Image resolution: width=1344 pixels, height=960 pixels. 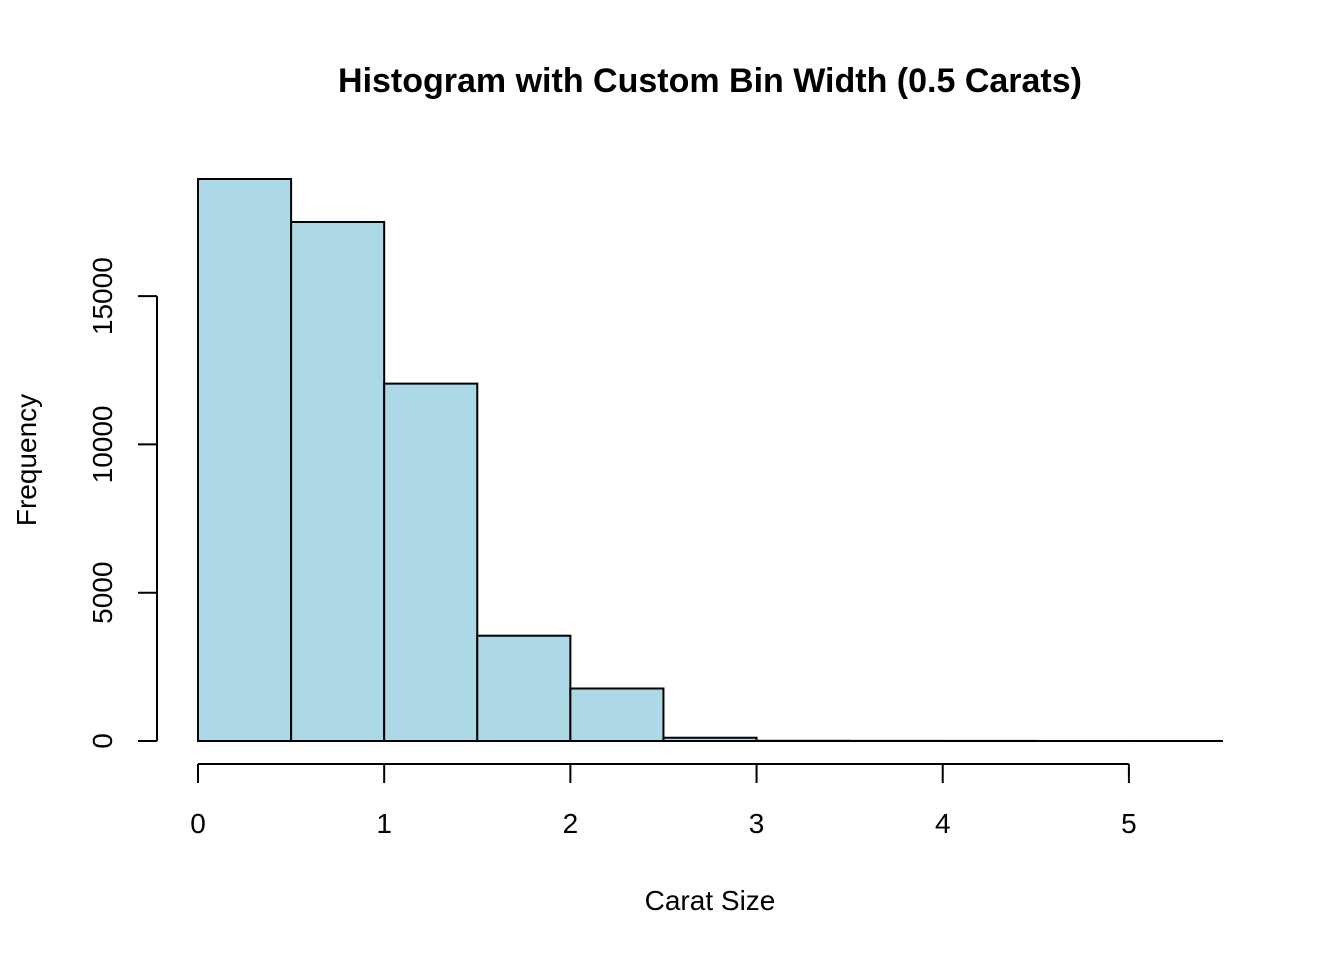 What do you see at coordinates (26, 460) in the screenshot?
I see `y-axis-title: Frequency` at bounding box center [26, 460].